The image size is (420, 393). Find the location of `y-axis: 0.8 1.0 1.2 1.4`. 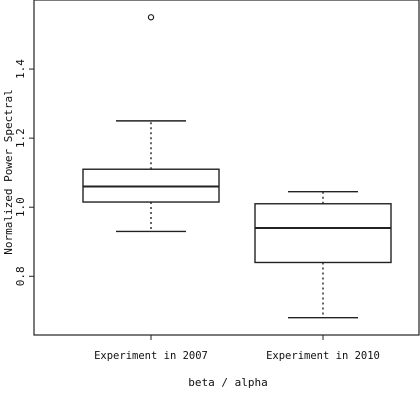

y-axis: 0.8 1.0 1.2 1.4 is located at coordinates (24, 172).